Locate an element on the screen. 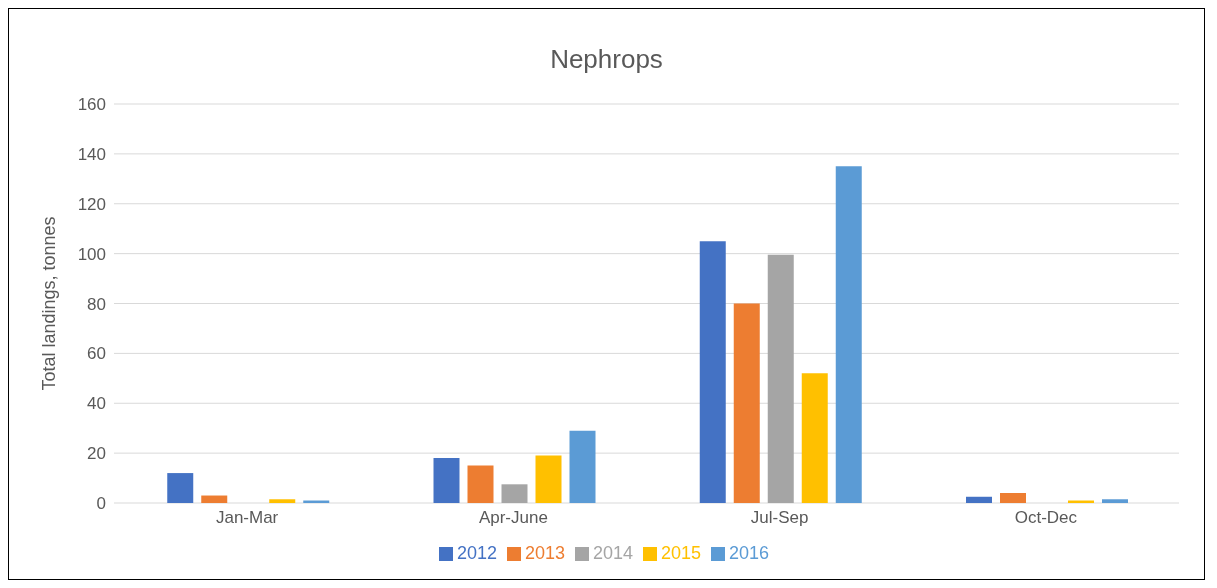 This screenshot has width=1217, height=588. legend-label: 2015 is located at coordinates (681, 553).